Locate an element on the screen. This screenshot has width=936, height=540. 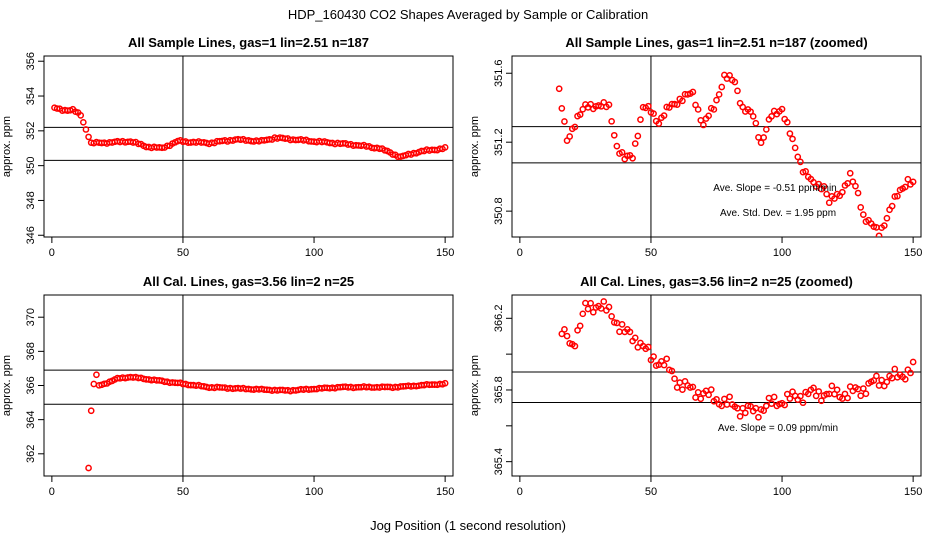
y-tick-label: 351.2 is located at coordinates (499, 142).